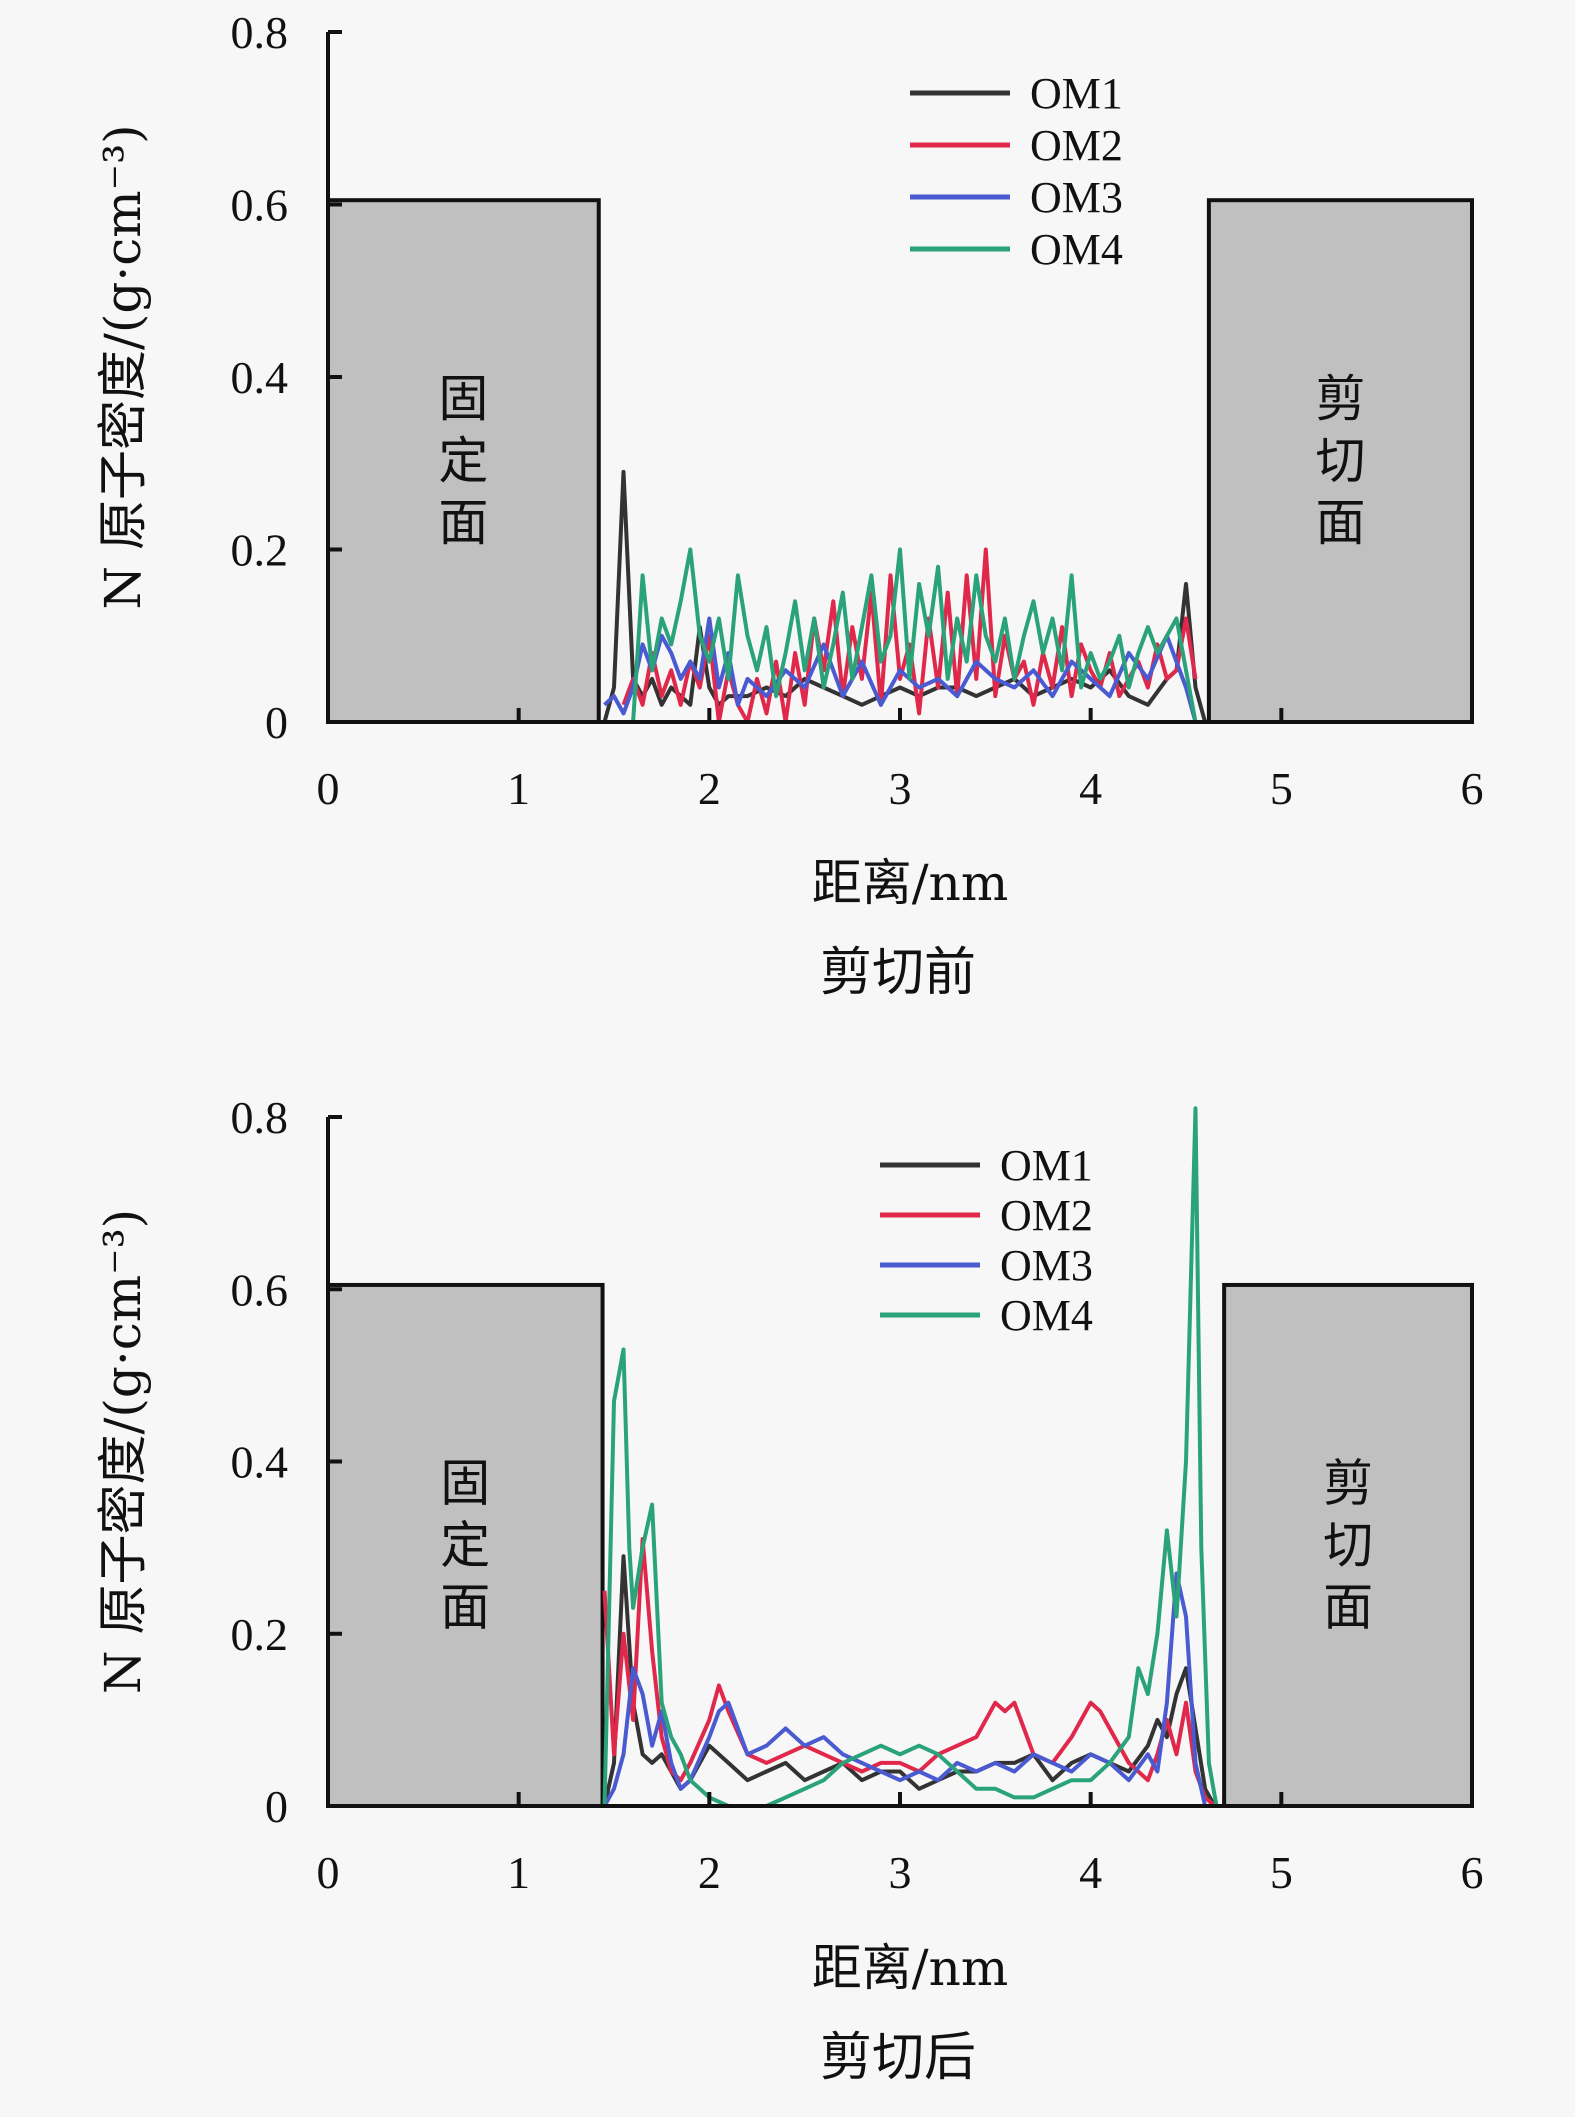  I want to click on series-line-om3, so click(905, 1689).